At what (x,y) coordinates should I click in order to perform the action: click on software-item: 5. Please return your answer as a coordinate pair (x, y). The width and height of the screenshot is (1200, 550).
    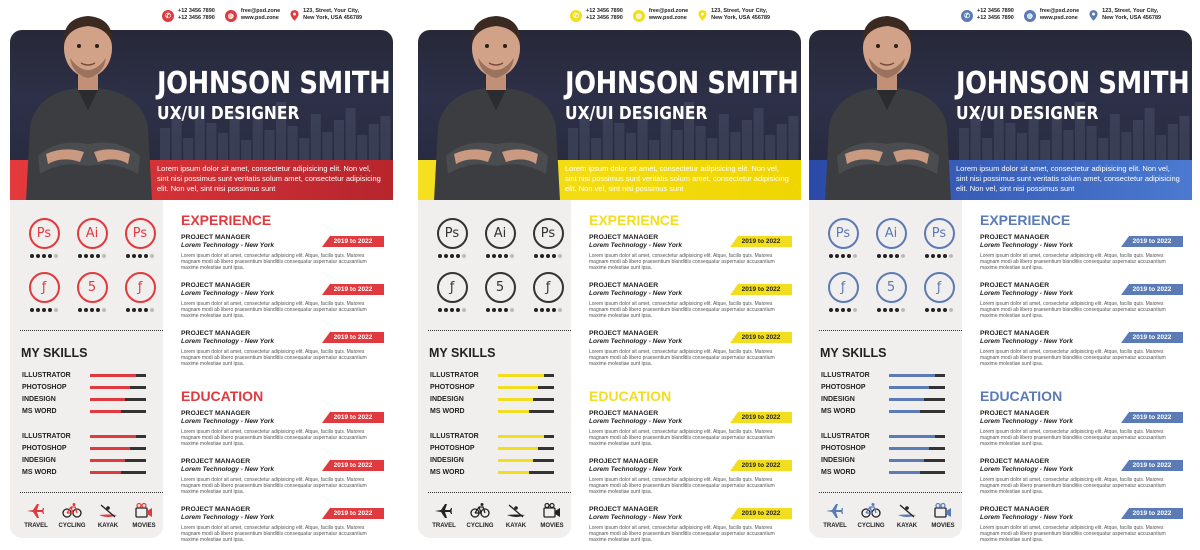
    Looking at the image, I should click on (92, 292).